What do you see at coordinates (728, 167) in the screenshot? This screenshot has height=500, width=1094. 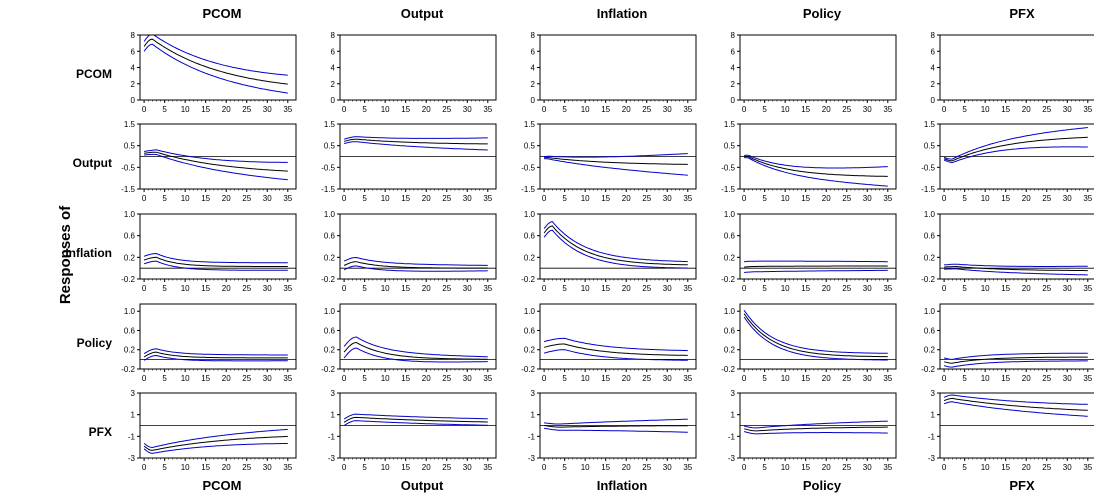 I see `y-tick-label: -0.5` at bounding box center [728, 167].